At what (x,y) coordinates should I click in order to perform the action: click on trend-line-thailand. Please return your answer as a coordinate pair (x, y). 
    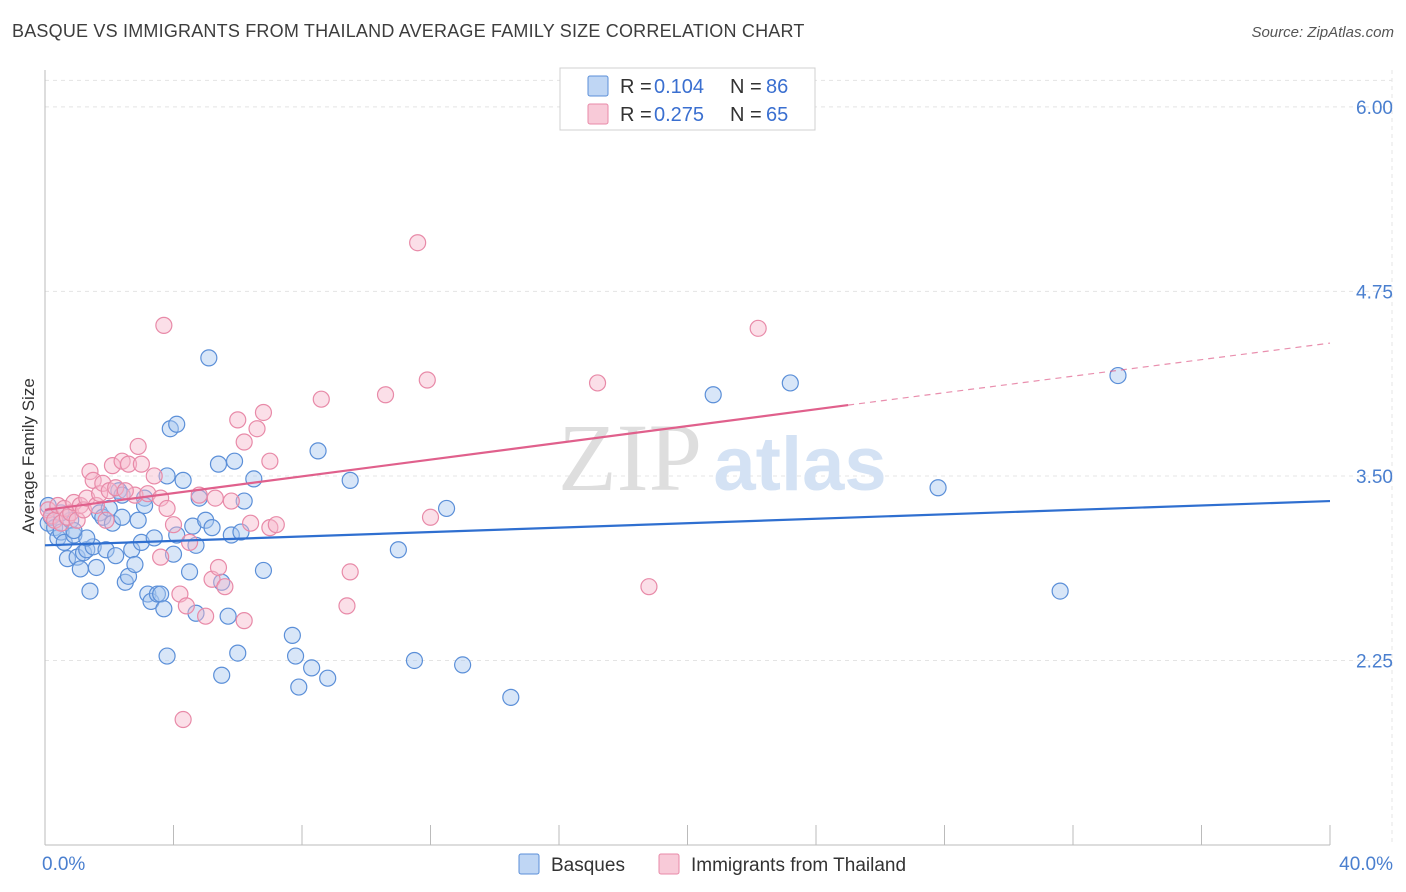
    Looking at the image, I should click on (446, 457).